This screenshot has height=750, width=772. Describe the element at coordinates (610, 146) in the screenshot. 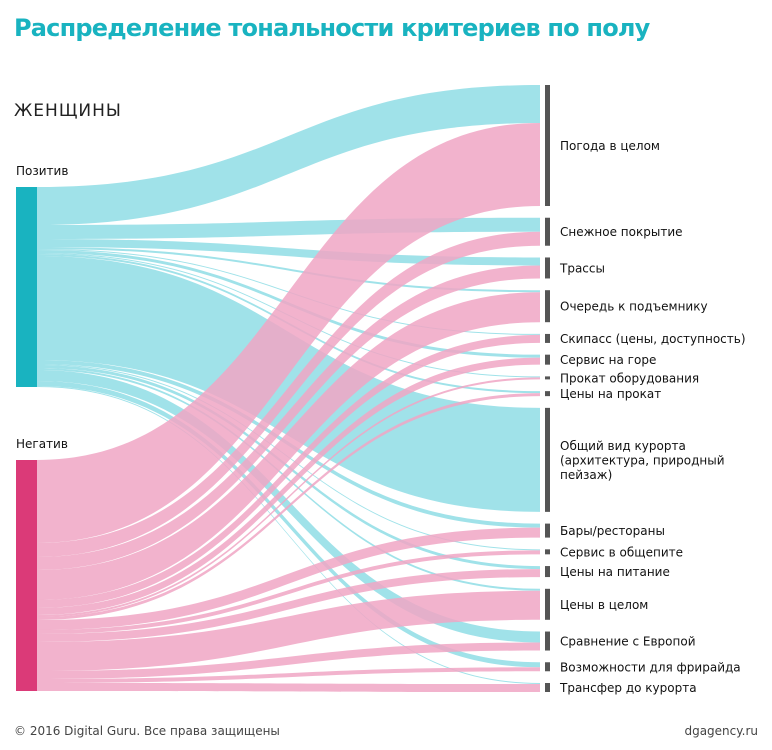

I see `target-label-0: Погода в целом` at that location.